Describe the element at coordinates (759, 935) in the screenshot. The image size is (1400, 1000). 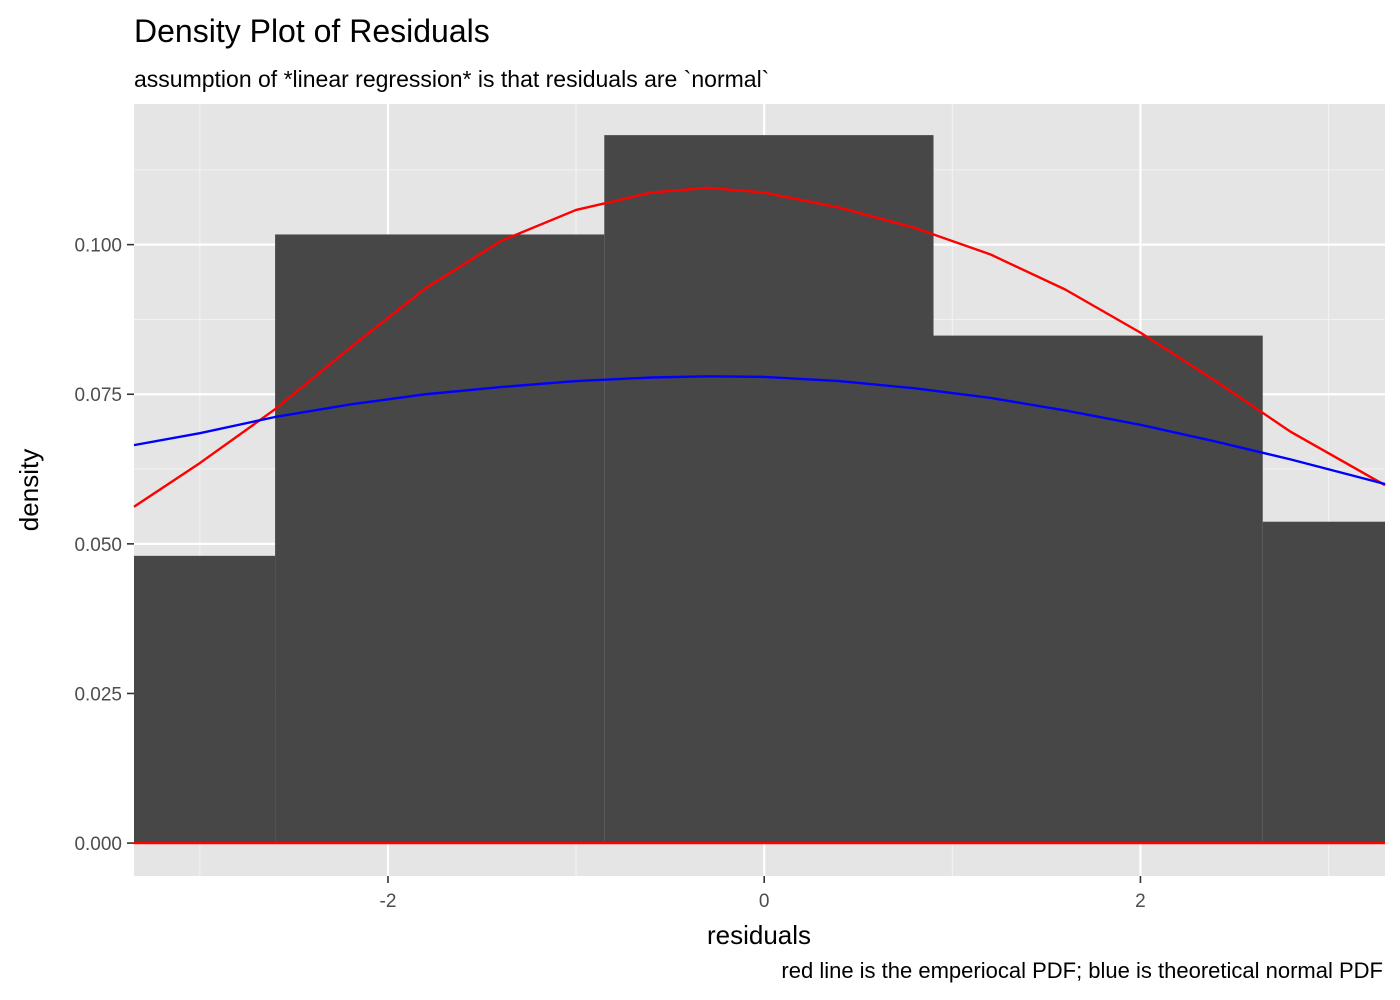
I see `x-axis-title: residuals` at that location.